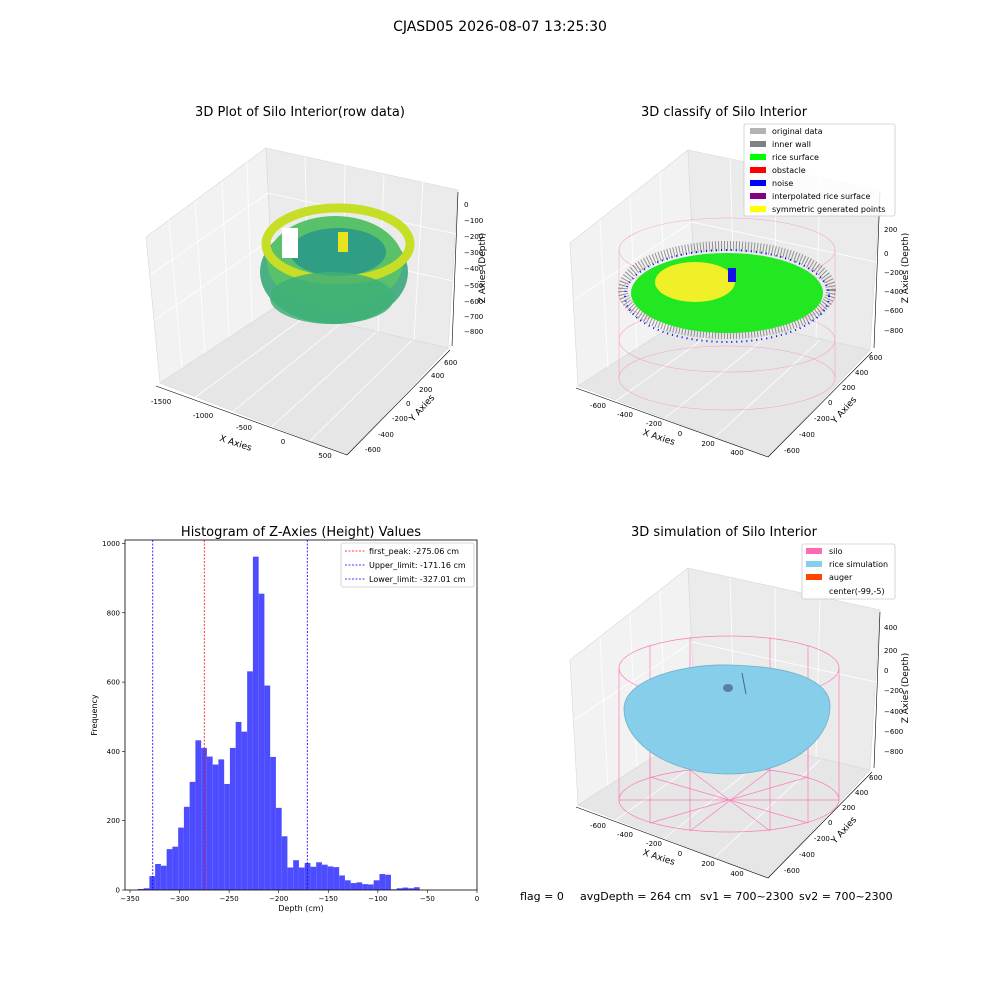 The width and height of the screenshot is (1000, 1000). Describe the element at coordinates (828, 209) in the screenshot. I see `legend-label-symmetric: symmetric generated points` at that location.